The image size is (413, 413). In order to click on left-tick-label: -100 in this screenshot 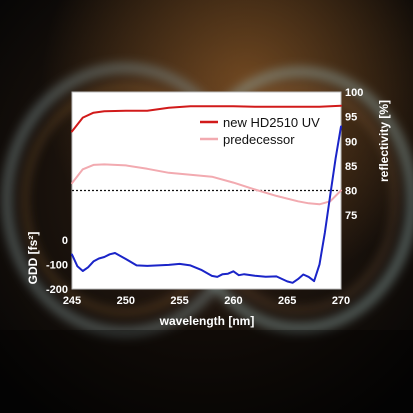, I will do `click(57, 265)`.